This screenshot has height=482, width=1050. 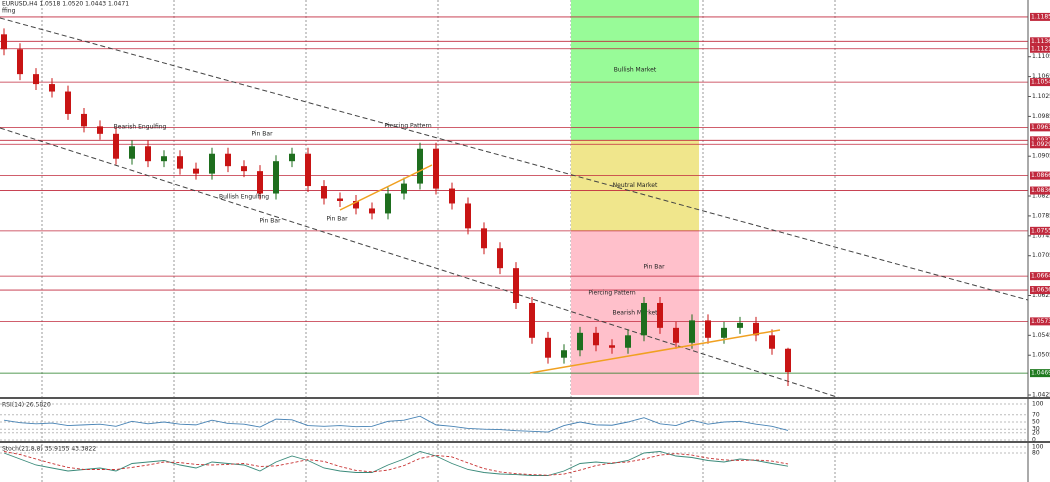 I want to click on y-tick-label: 1.0425, so click(x=1041, y=395).